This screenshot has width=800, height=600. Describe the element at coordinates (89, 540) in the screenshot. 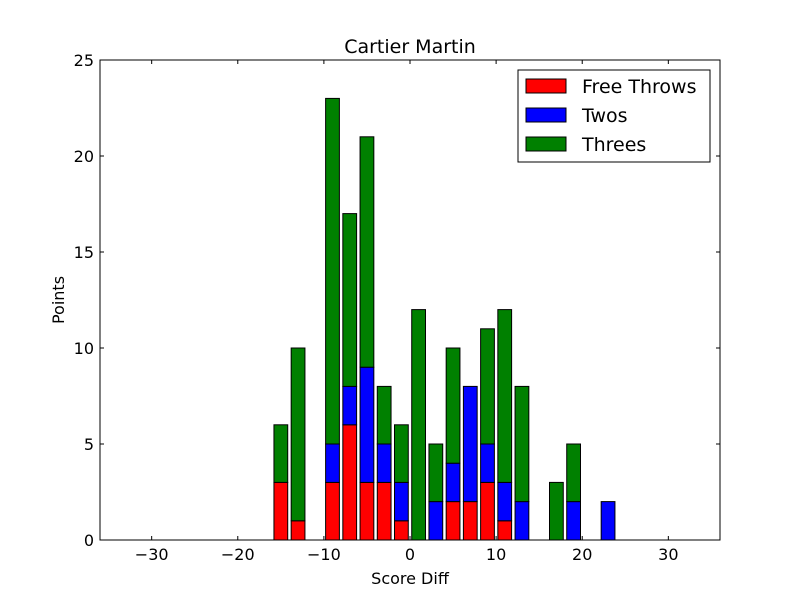

I see `y-tick-label: 0` at that location.